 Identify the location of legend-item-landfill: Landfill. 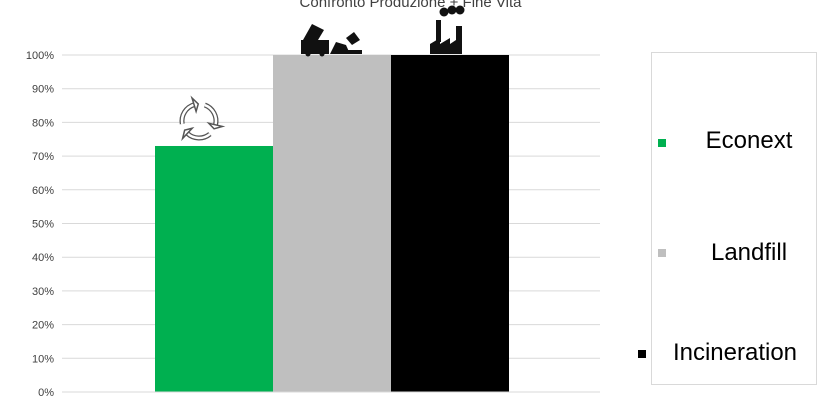
(735, 253).